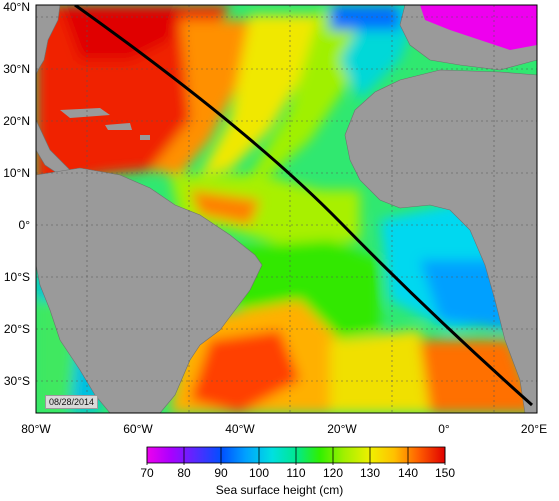  Describe the element at coordinates (36, 429) in the screenshot. I see `lon-label-80w: 80°W` at that location.